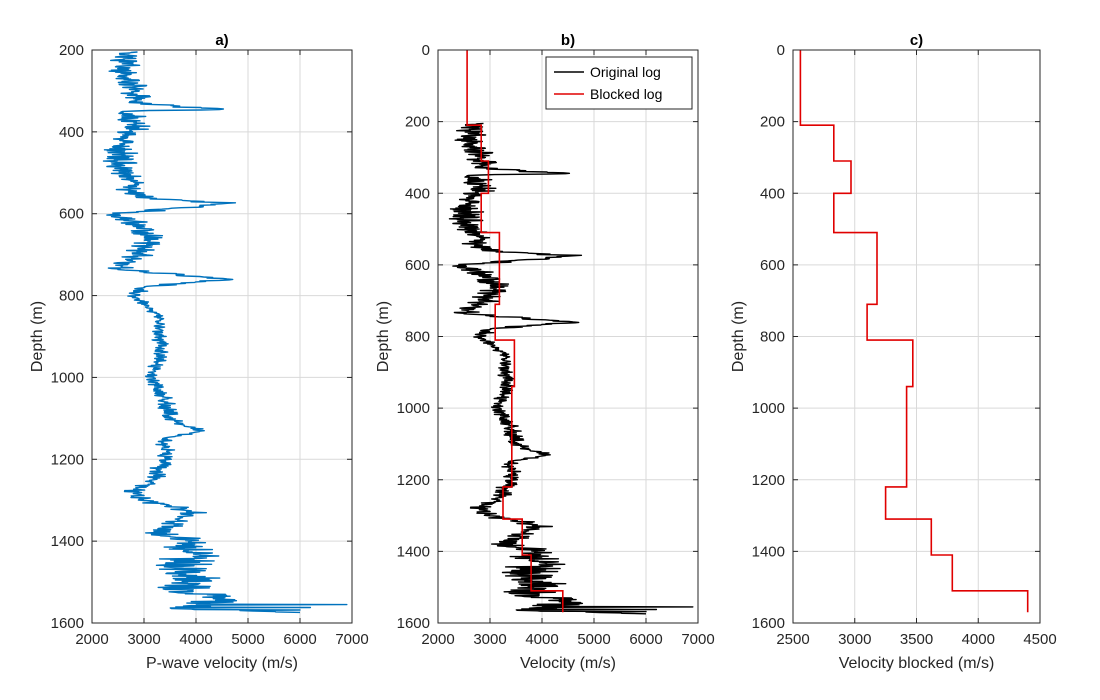 This screenshot has height=700, width=1100. I want to click on panel-title: b), so click(568, 40).